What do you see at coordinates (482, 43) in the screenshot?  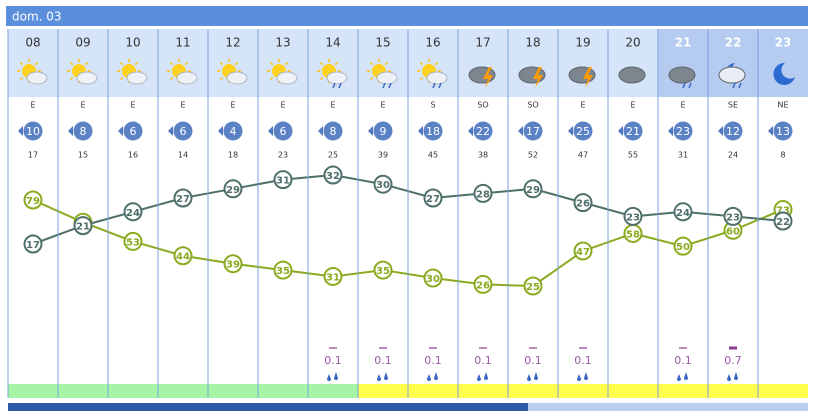 I see `hour: 17` at bounding box center [482, 43].